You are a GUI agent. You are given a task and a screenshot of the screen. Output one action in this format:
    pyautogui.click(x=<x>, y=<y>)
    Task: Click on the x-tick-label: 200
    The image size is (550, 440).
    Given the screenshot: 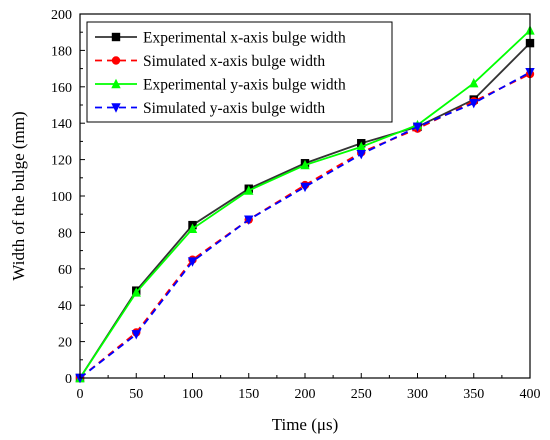 What is the action you would take?
    pyautogui.click(x=305, y=394)
    